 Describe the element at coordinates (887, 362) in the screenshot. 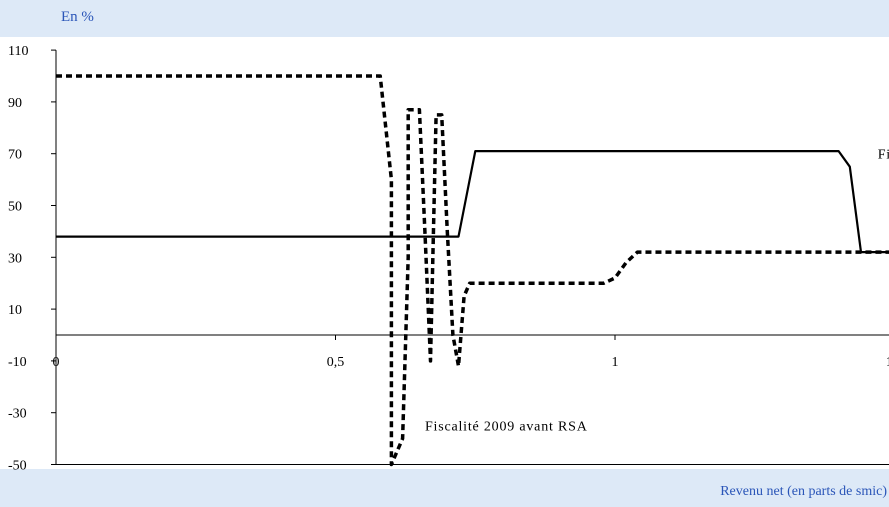

I see `x-tick-label: 1,5` at that location.